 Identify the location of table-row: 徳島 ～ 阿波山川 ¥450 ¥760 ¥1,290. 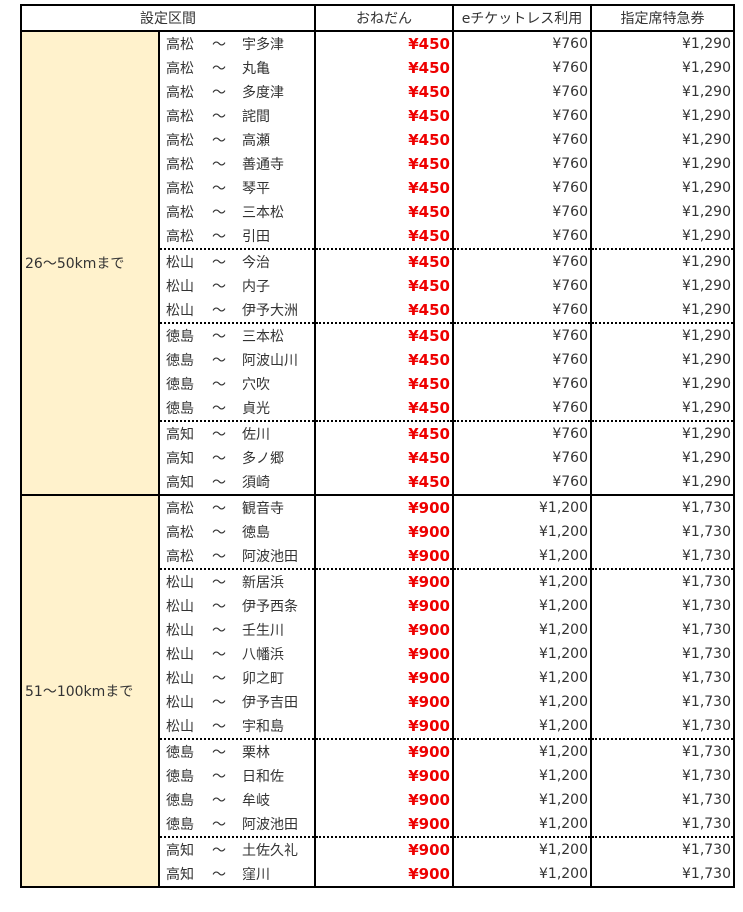
(378, 360).